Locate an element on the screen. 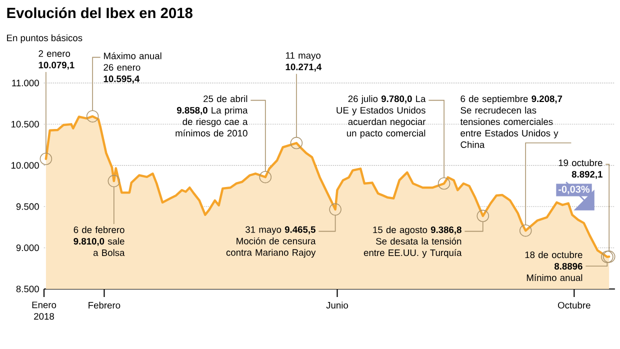  annotation: Máximo anual 26 enero 10.595,4 is located at coordinates (133, 68).